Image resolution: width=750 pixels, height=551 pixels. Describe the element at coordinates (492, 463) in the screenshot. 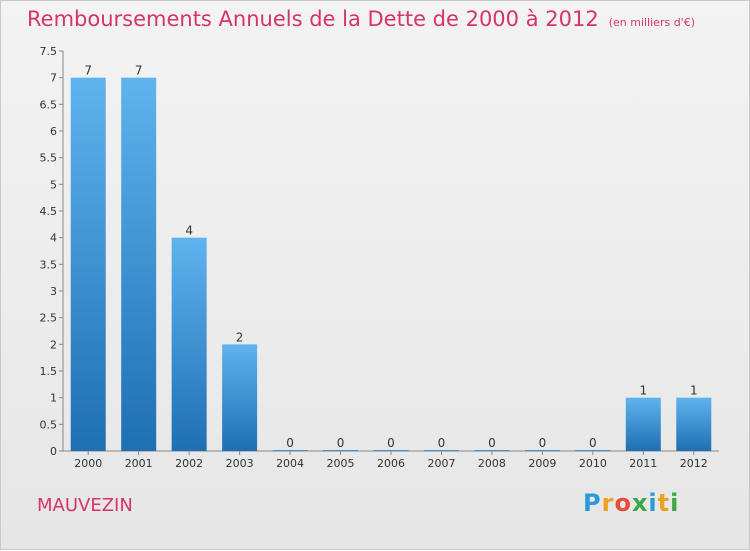

I see `x-tick-label: 2008` at that location.